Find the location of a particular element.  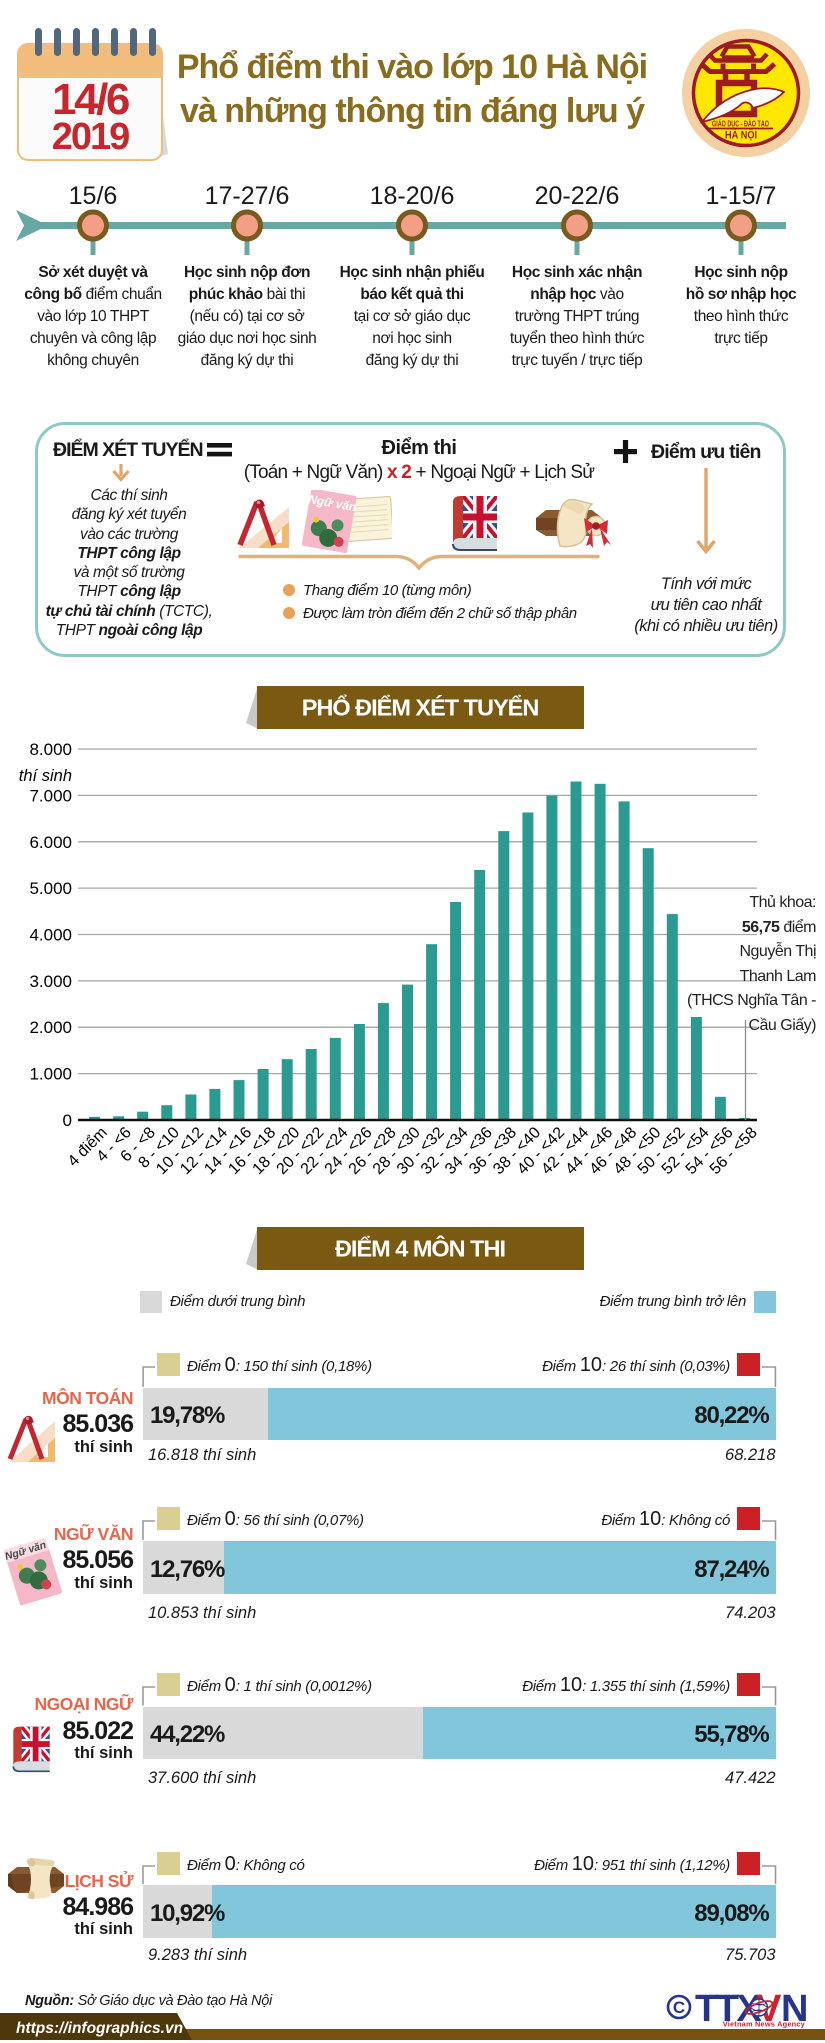

svg-text: 14/6 is located at coordinates (90, 99).